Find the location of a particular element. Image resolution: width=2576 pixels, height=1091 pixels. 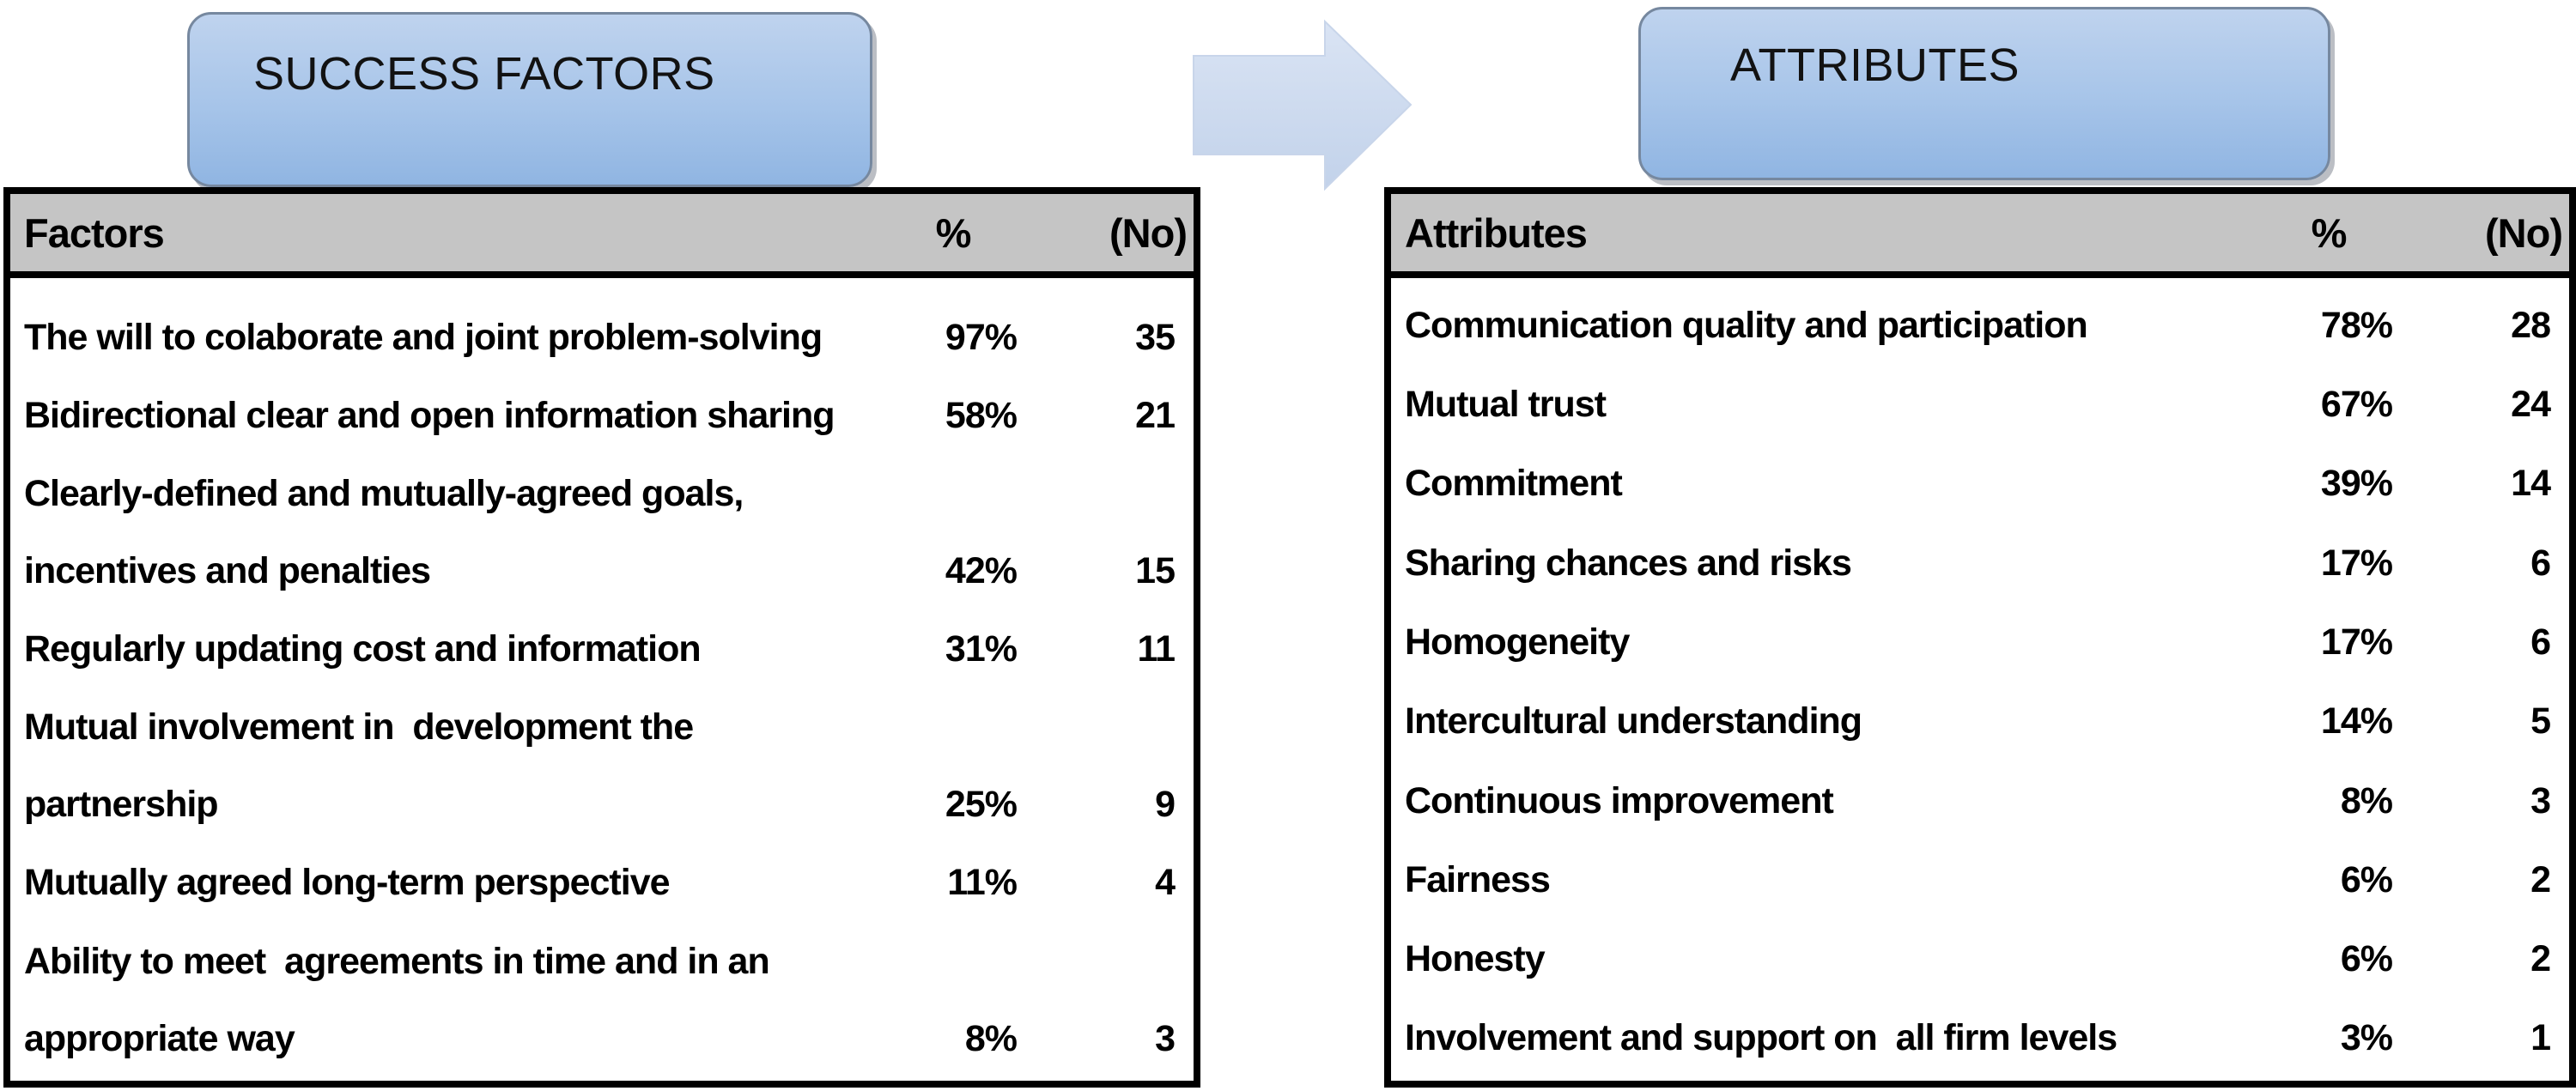

row-label: Communication quality and participation is located at coordinates (1747, 325).